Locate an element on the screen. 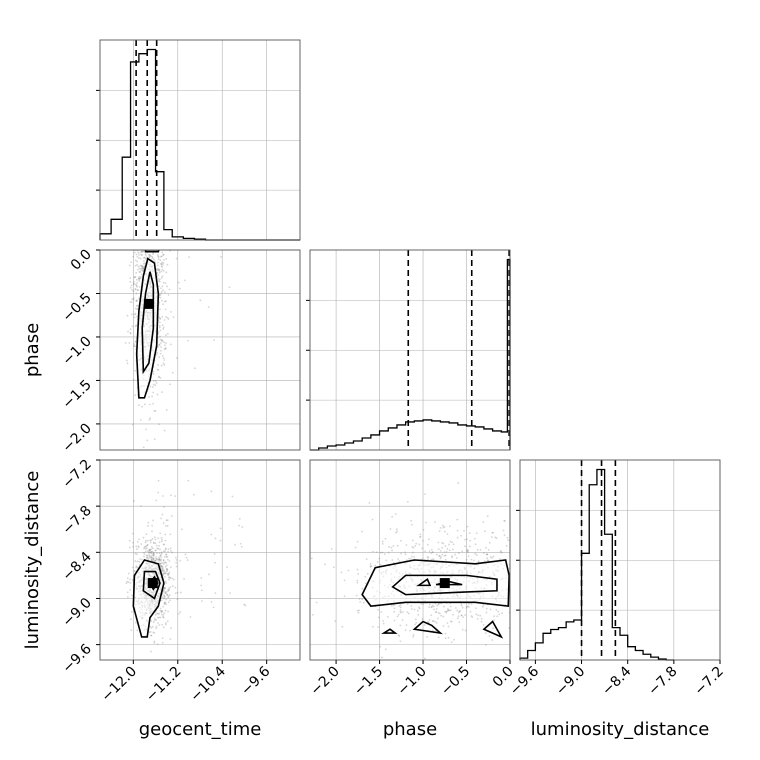 The height and width of the screenshot is (760, 760). hist-phase-border is located at coordinates (410, 350).